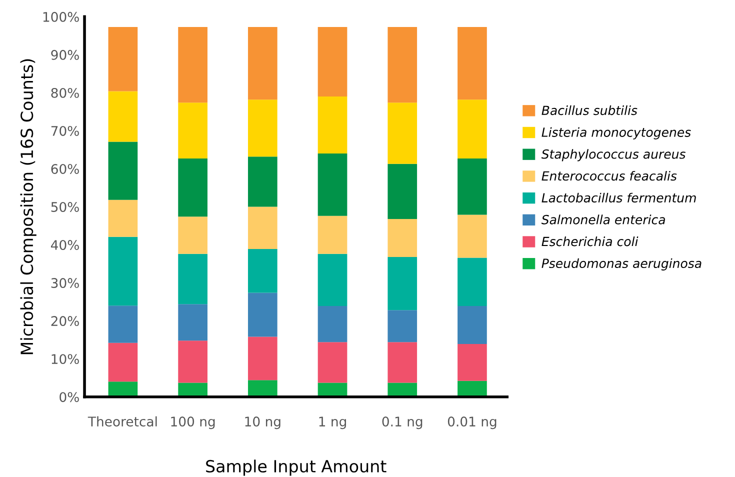 This screenshot has height=477, width=735. Describe the element at coordinates (296, 468) in the screenshot. I see `x-axis-title: Sample Input Amount` at that location.